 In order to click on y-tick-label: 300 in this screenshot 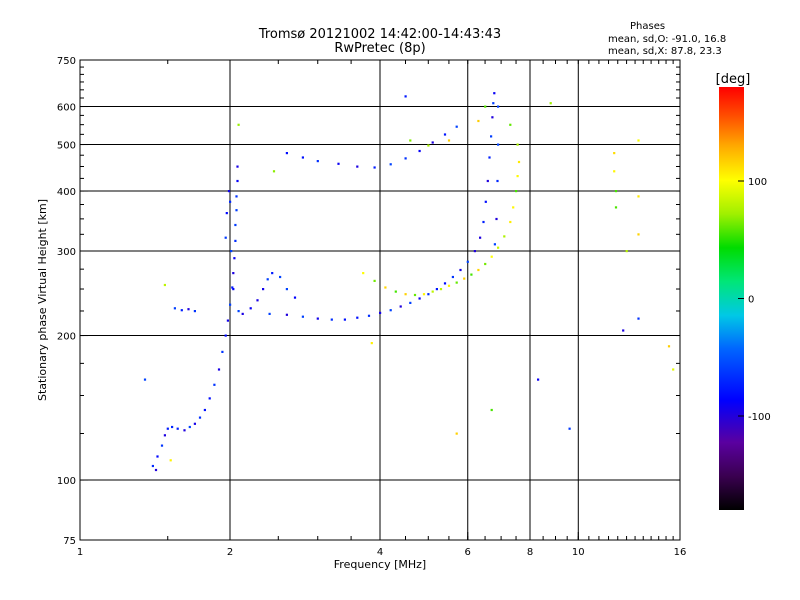, I will do `click(66, 252)`.